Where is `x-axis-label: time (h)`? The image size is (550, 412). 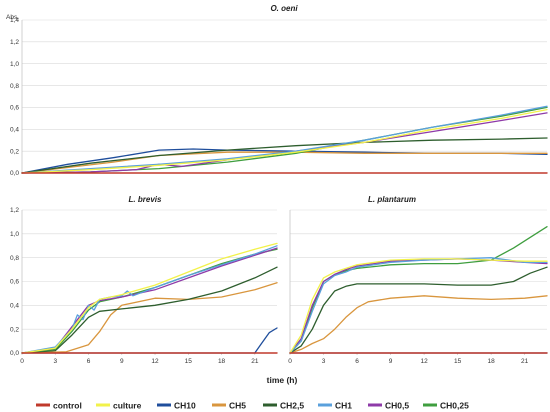 x-axis-label: time (h) is located at coordinates (282, 380).